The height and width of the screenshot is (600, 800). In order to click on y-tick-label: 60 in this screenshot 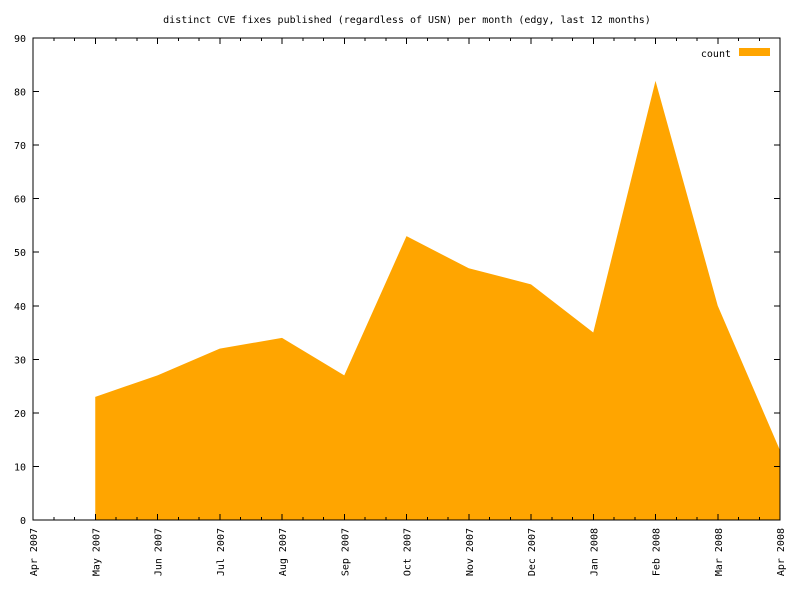, I will do `click(20, 200)`.